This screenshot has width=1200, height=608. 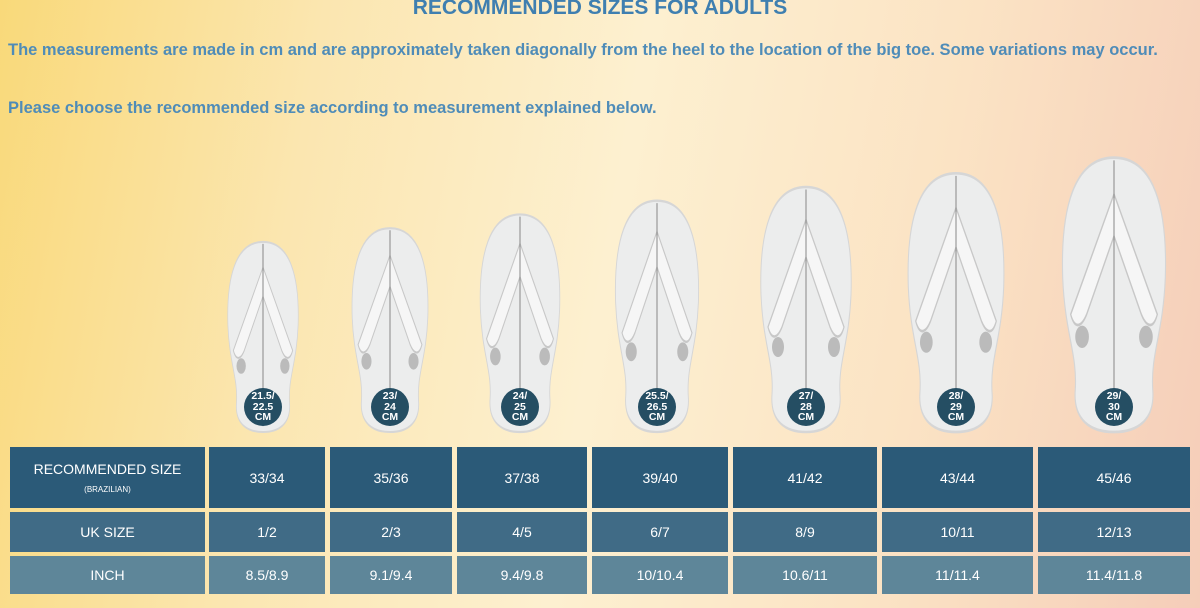 What do you see at coordinates (957, 477) in the screenshot?
I see `table-cell: 43/44` at bounding box center [957, 477].